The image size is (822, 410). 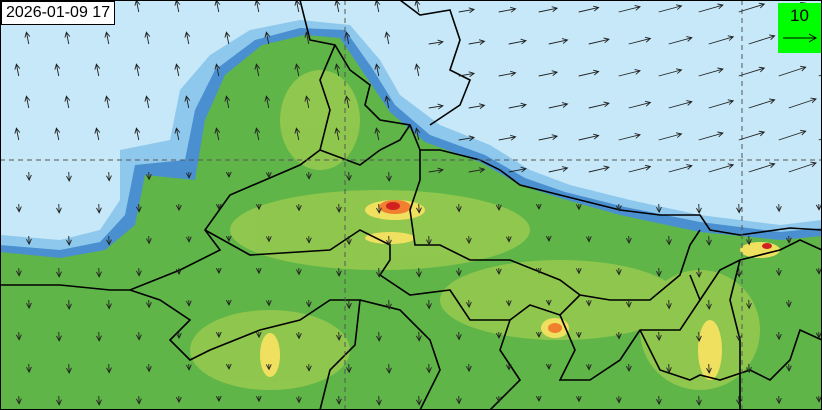 What do you see at coordinates (800, 38) in the screenshot?
I see `wind-arrow-icon` at bounding box center [800, 38].